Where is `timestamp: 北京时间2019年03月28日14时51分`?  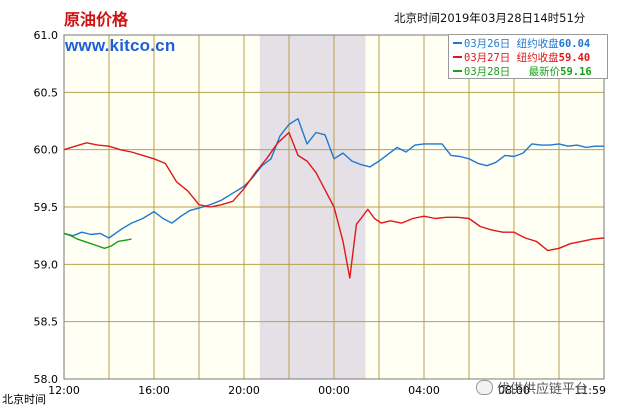 timestamp: 北京时间2019年03月28日14时51分 is located at coordinates (490, 18).